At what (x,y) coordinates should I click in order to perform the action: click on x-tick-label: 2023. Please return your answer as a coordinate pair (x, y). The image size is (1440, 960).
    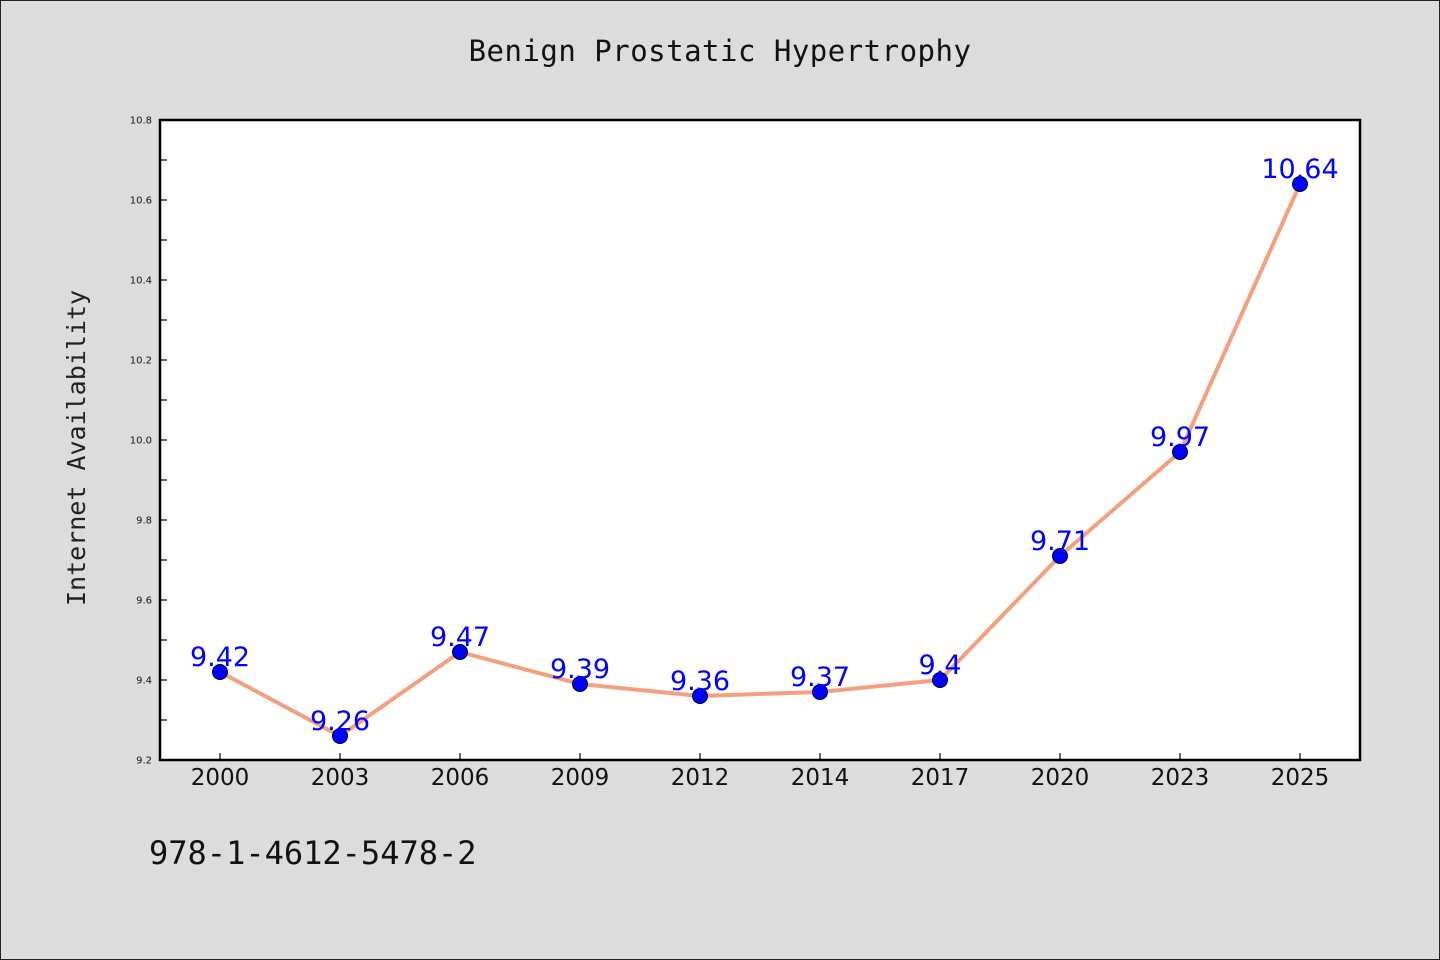
    Looking at the image, I should click on (1180, 778).